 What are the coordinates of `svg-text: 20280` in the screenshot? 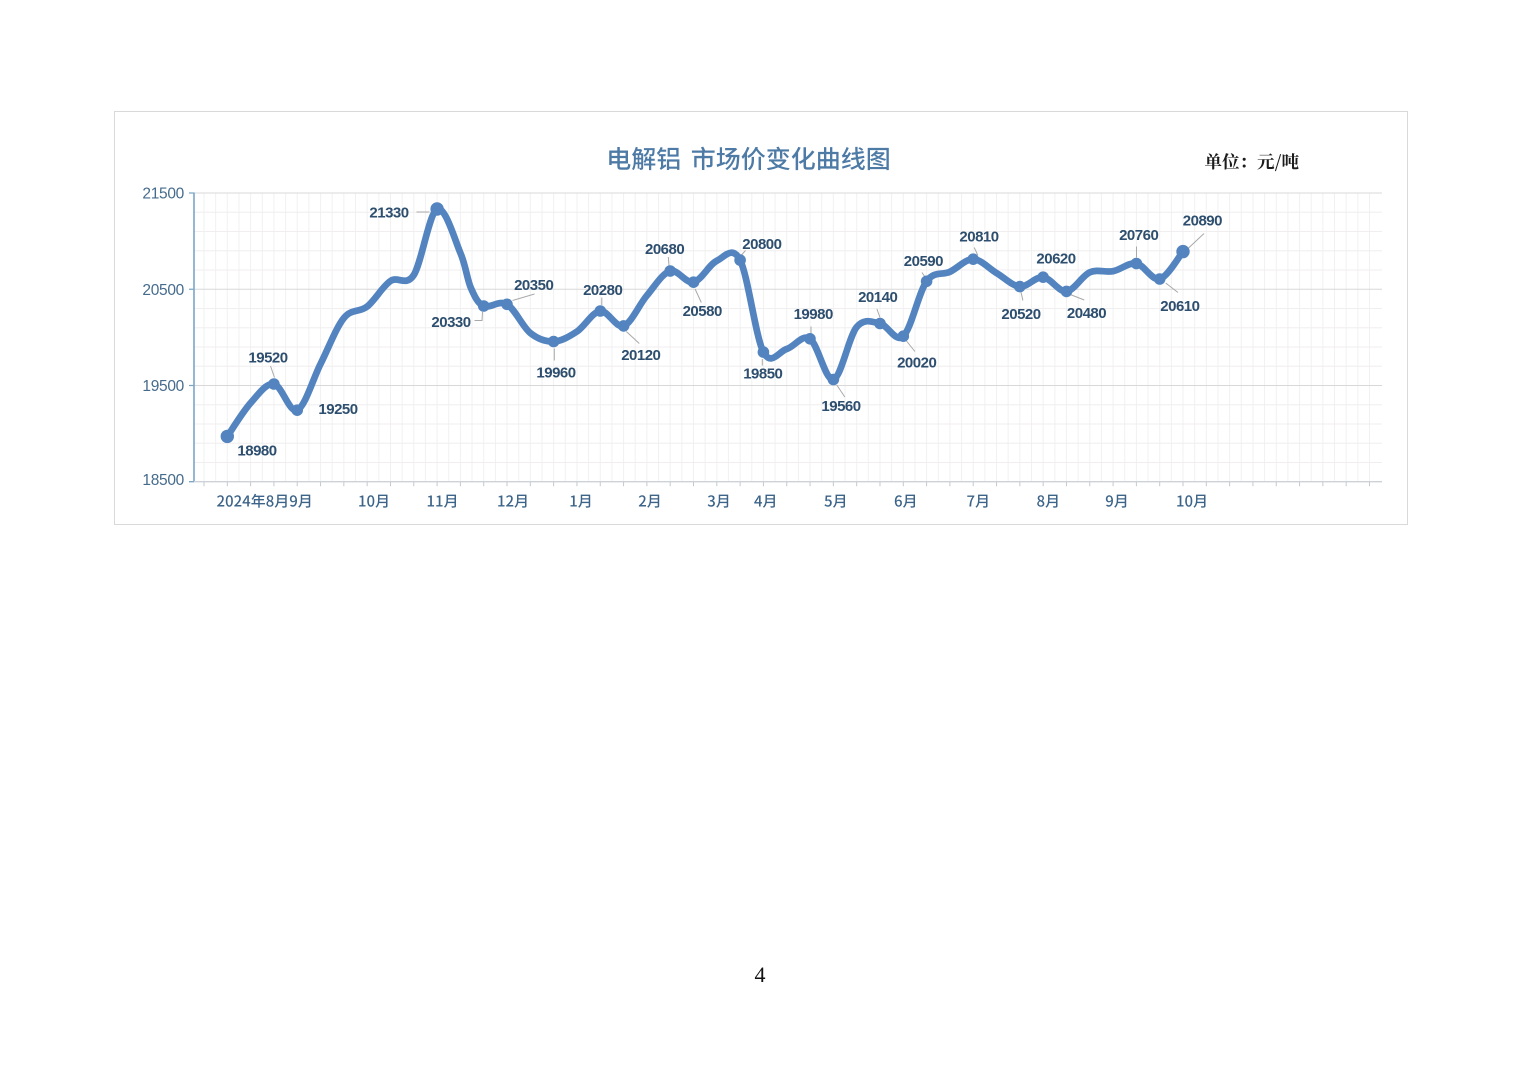 It's located at (602, 290).